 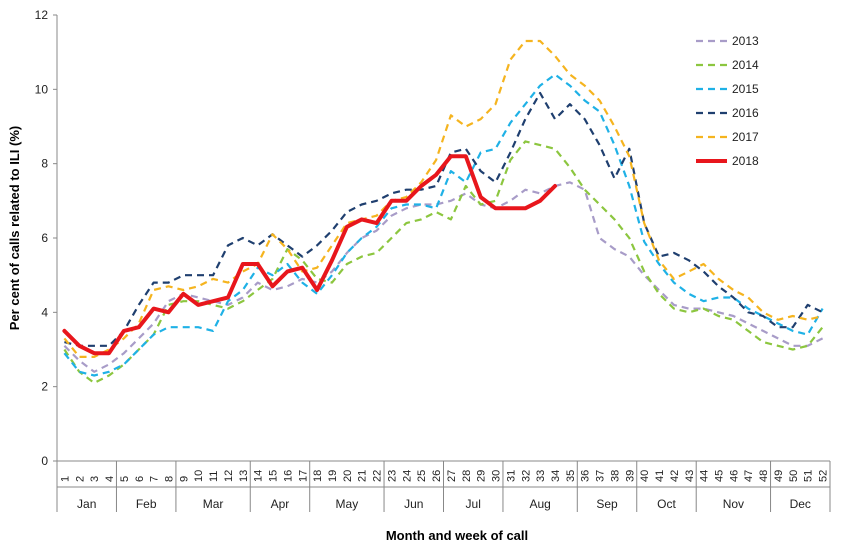 I want to click on week-tick-label: 40, so click(x=645, y=476).